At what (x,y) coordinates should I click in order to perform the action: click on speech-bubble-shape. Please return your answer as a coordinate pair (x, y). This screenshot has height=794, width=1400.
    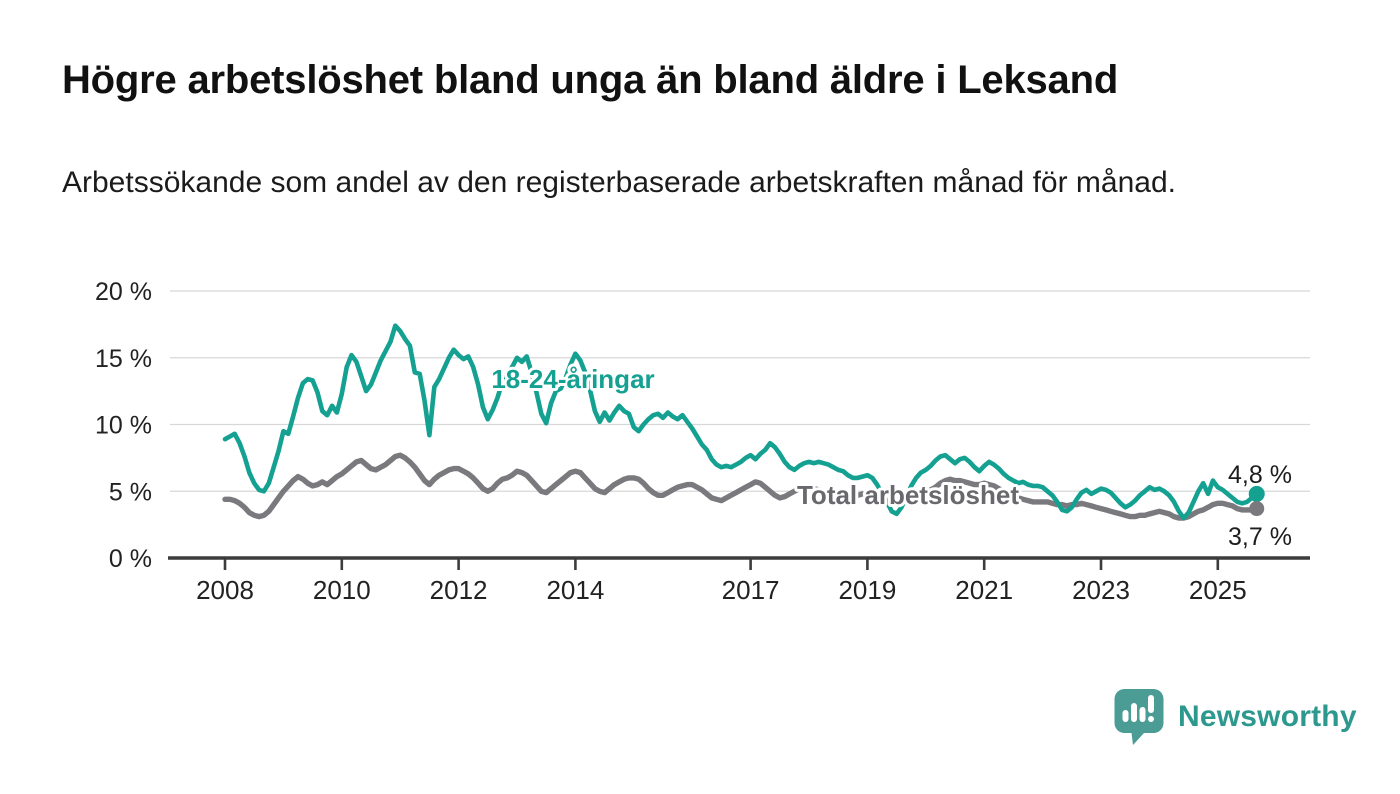
    Looking at the image, I should click on (1139, 717).